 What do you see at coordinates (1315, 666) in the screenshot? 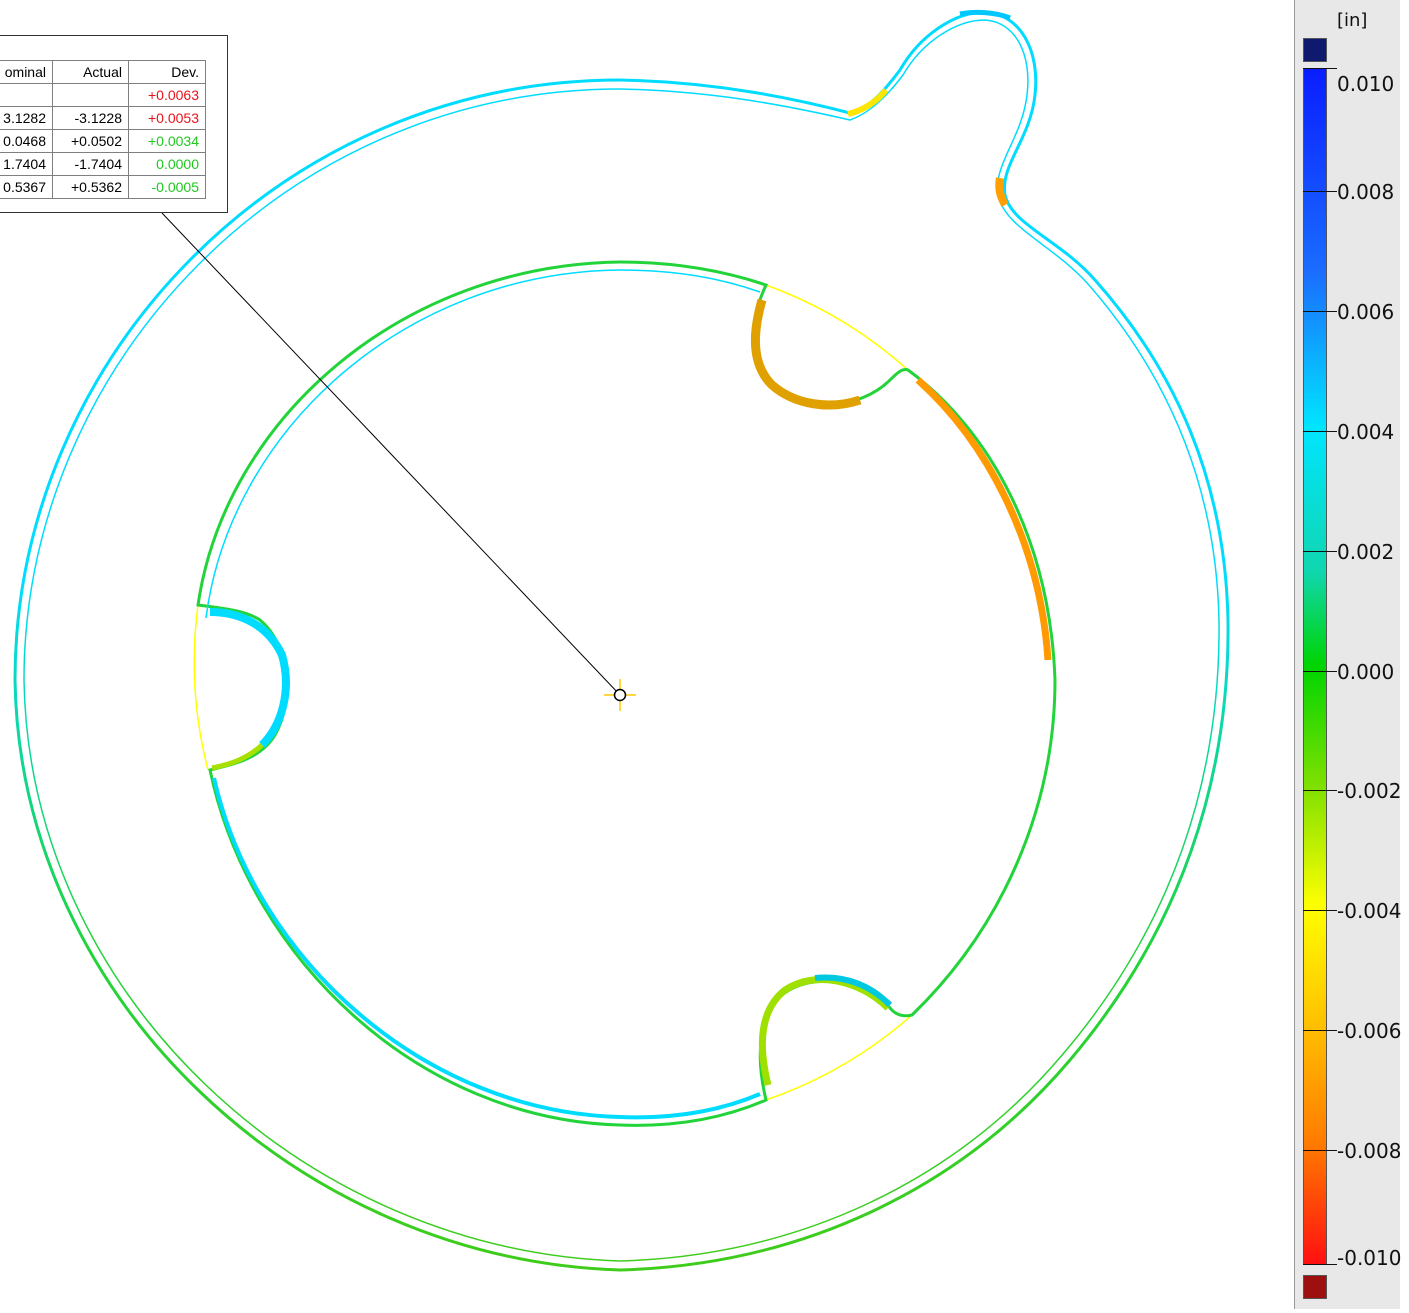
I see `legend-color-bar` at bounding box center [1315, 666].